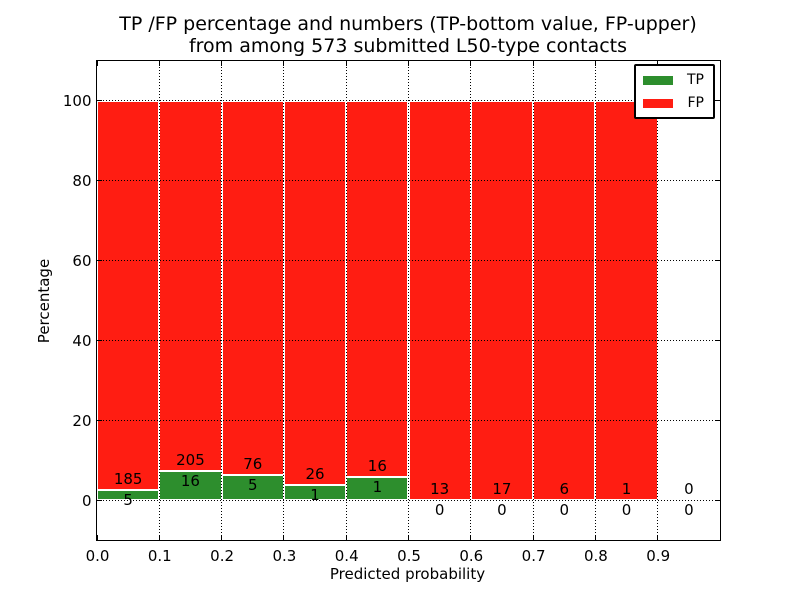  What do you see at coordinates (626, 489) in the screenshot?
I see `fp-count-label: 1` at bounding box center [626, 489].